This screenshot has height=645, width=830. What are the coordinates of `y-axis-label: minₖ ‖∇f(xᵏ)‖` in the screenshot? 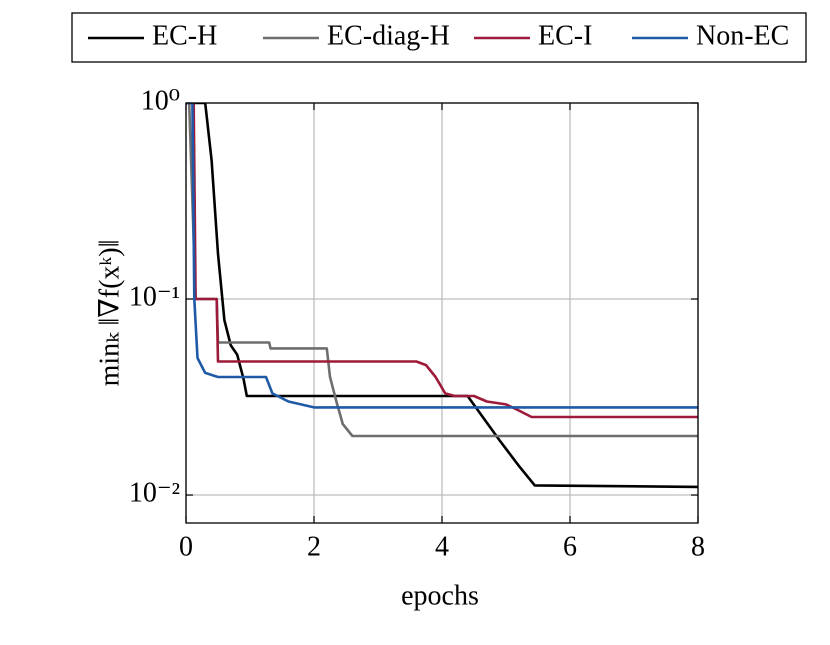 It's located at (109, 313).